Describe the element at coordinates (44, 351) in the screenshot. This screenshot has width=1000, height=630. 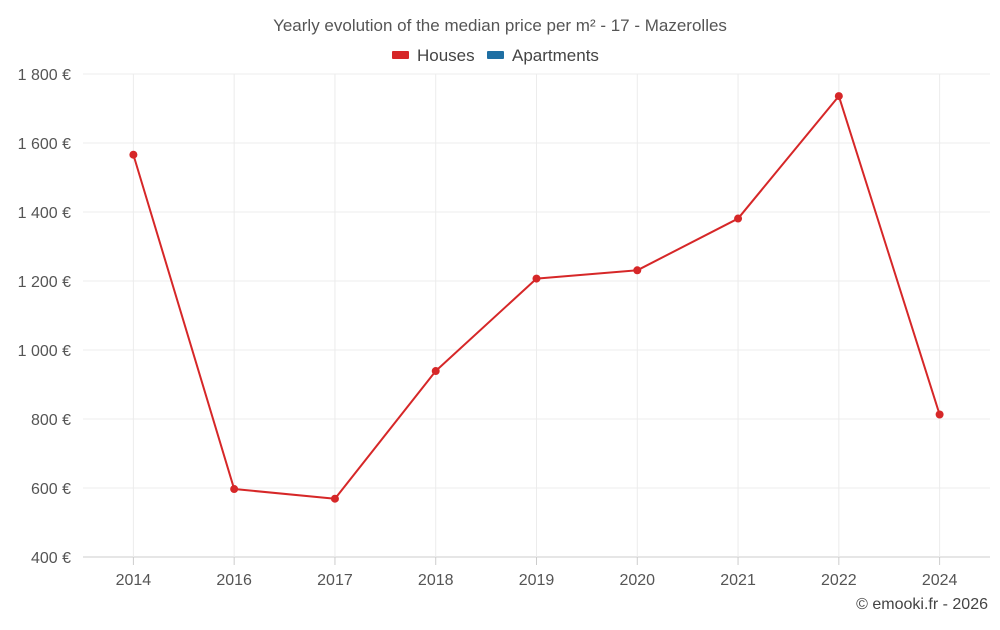
I see `y-tick-label: 1 000 €` at that location.